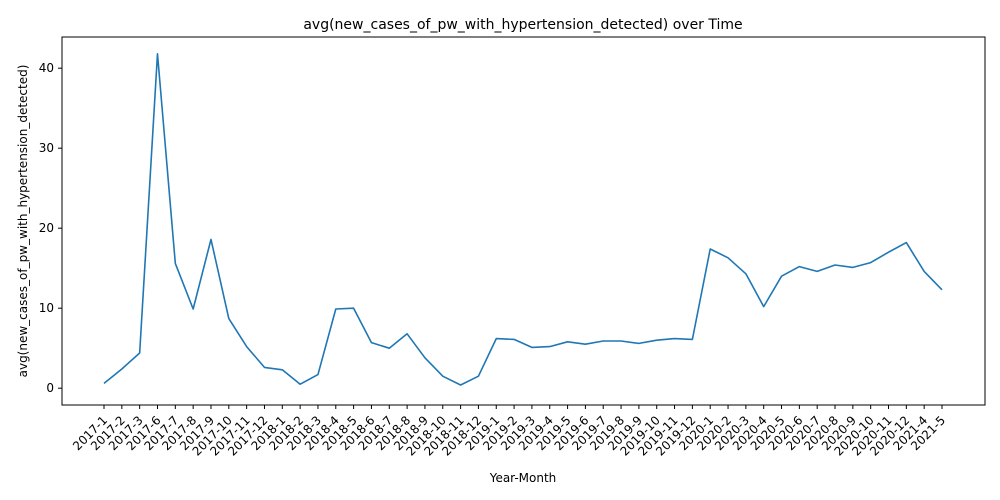 Image resolution: width=1000 pixels, height=500 pixels. Describe the element at coordinates (523, 478) in the screenshot. I see `x-axis-title: Year-Month` at that location.